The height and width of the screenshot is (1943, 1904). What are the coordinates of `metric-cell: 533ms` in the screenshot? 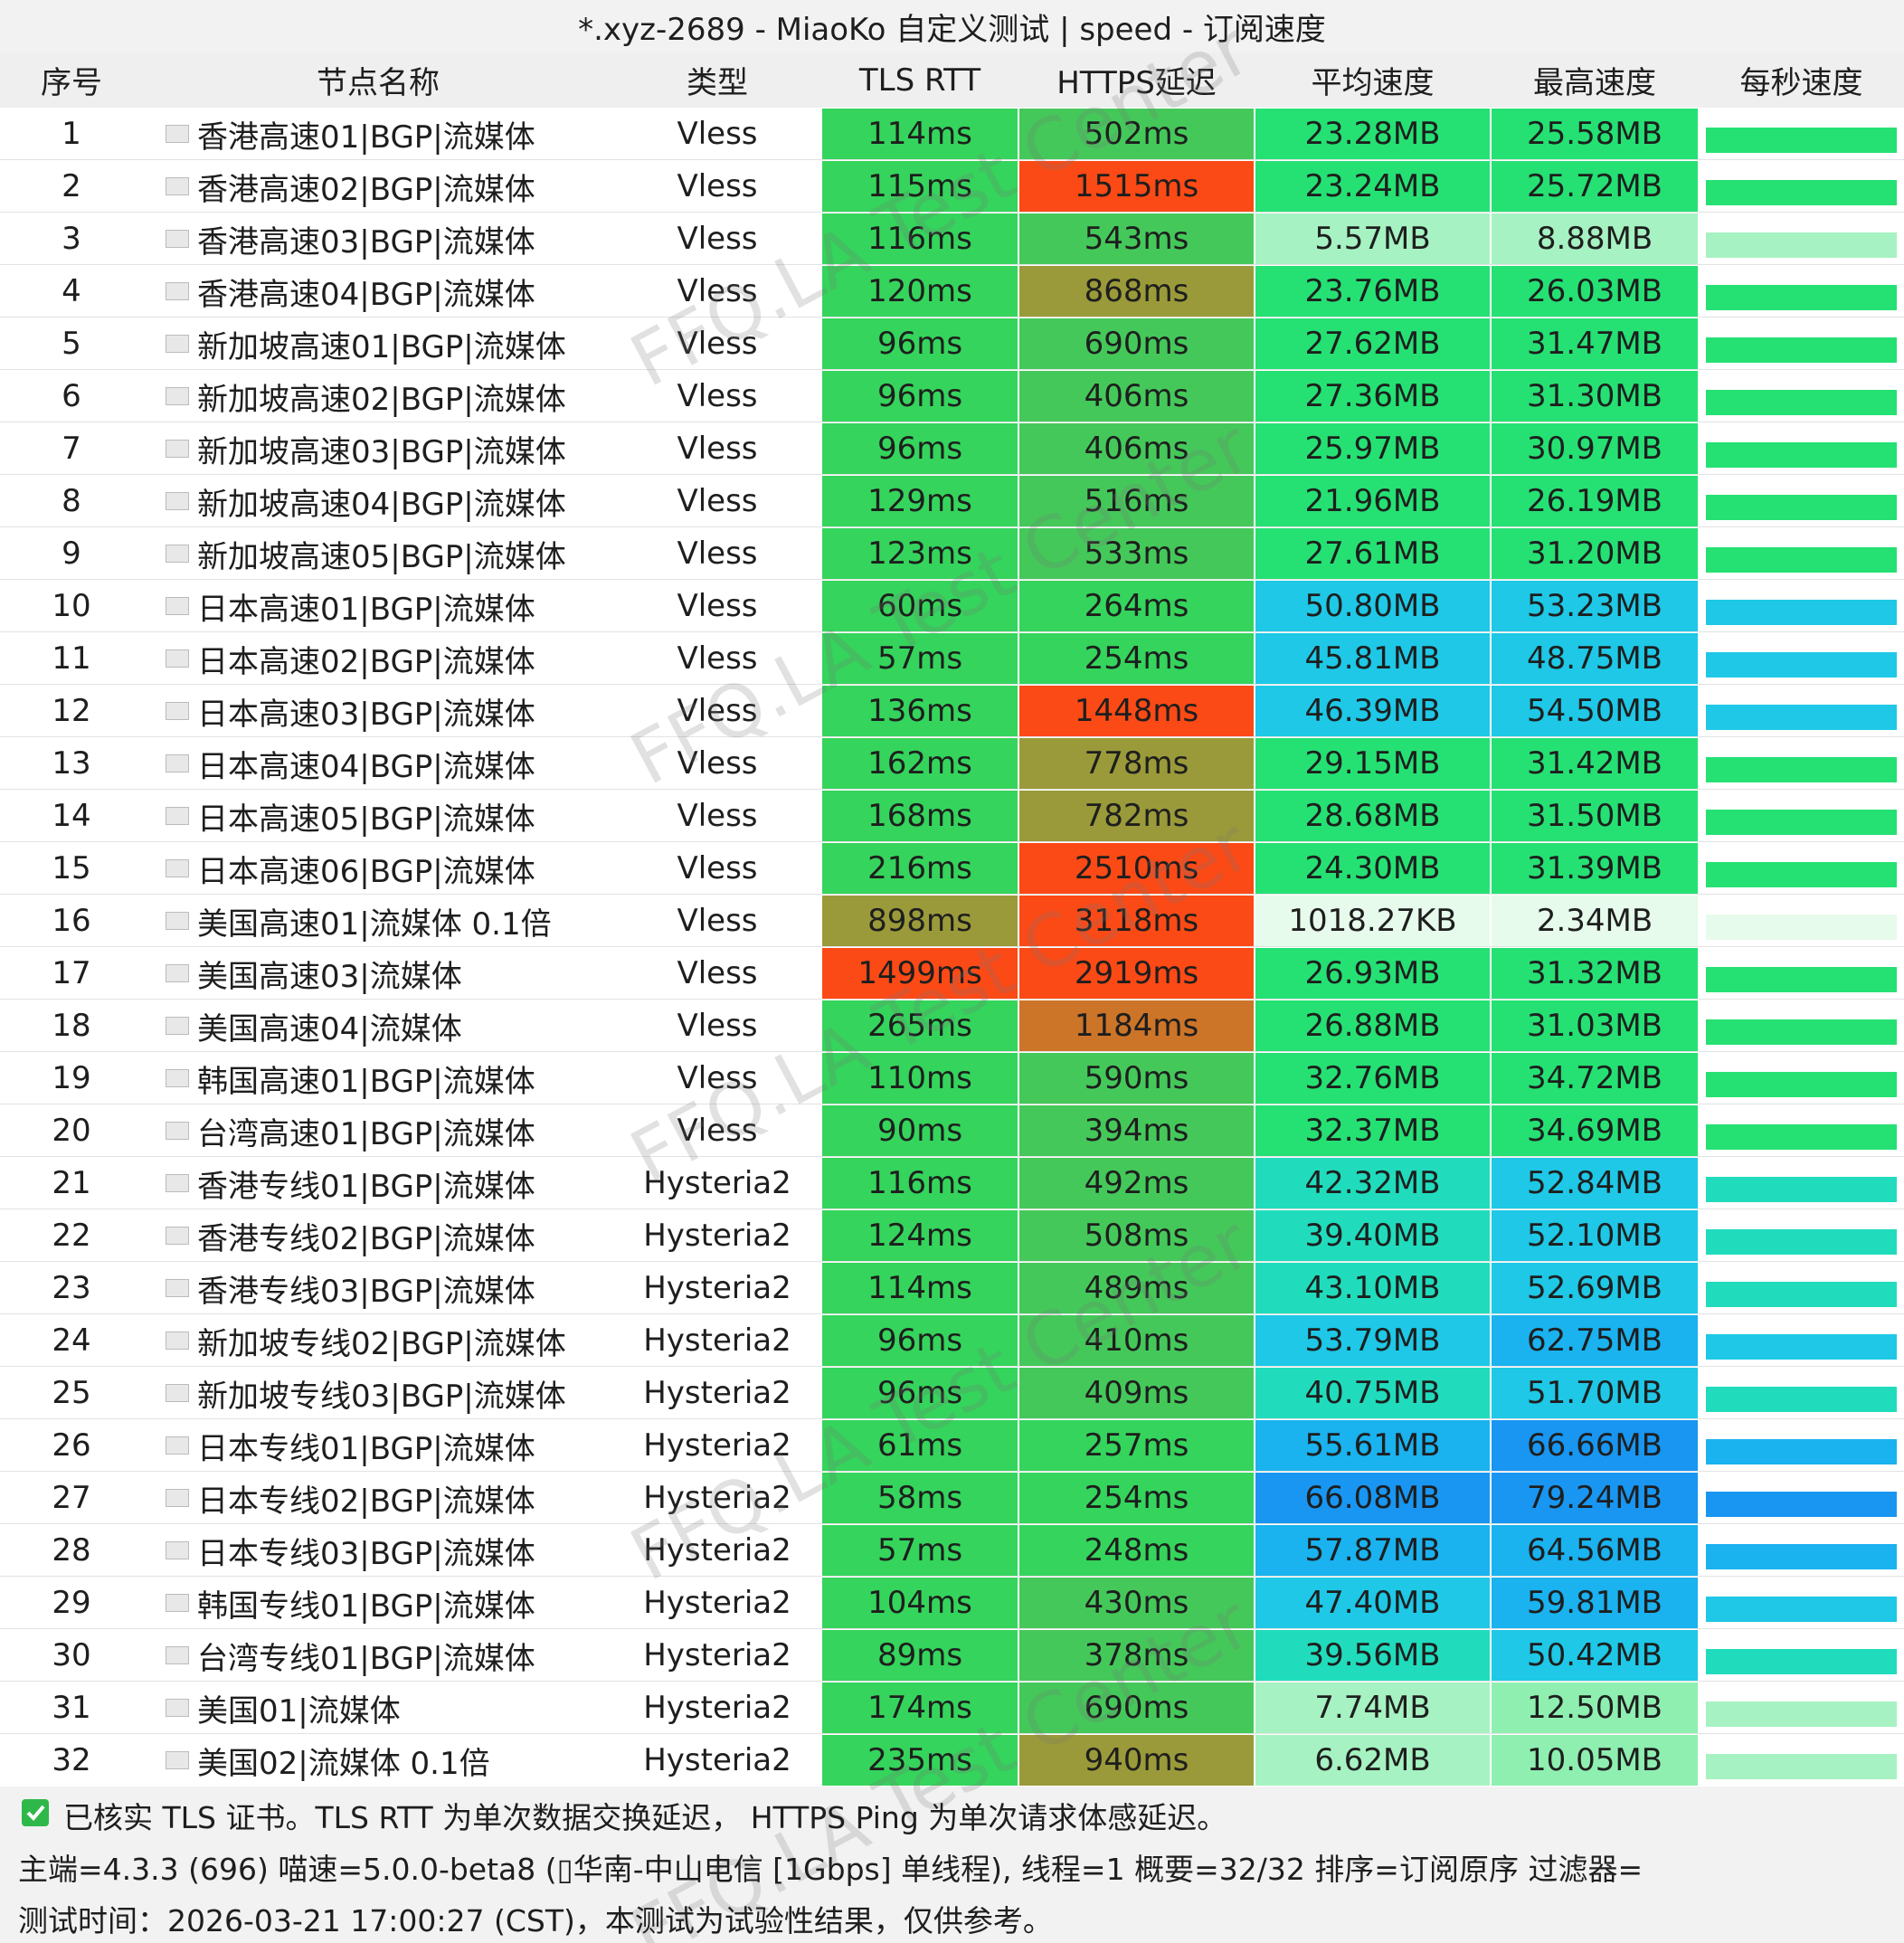 It's located at (1136, 553).